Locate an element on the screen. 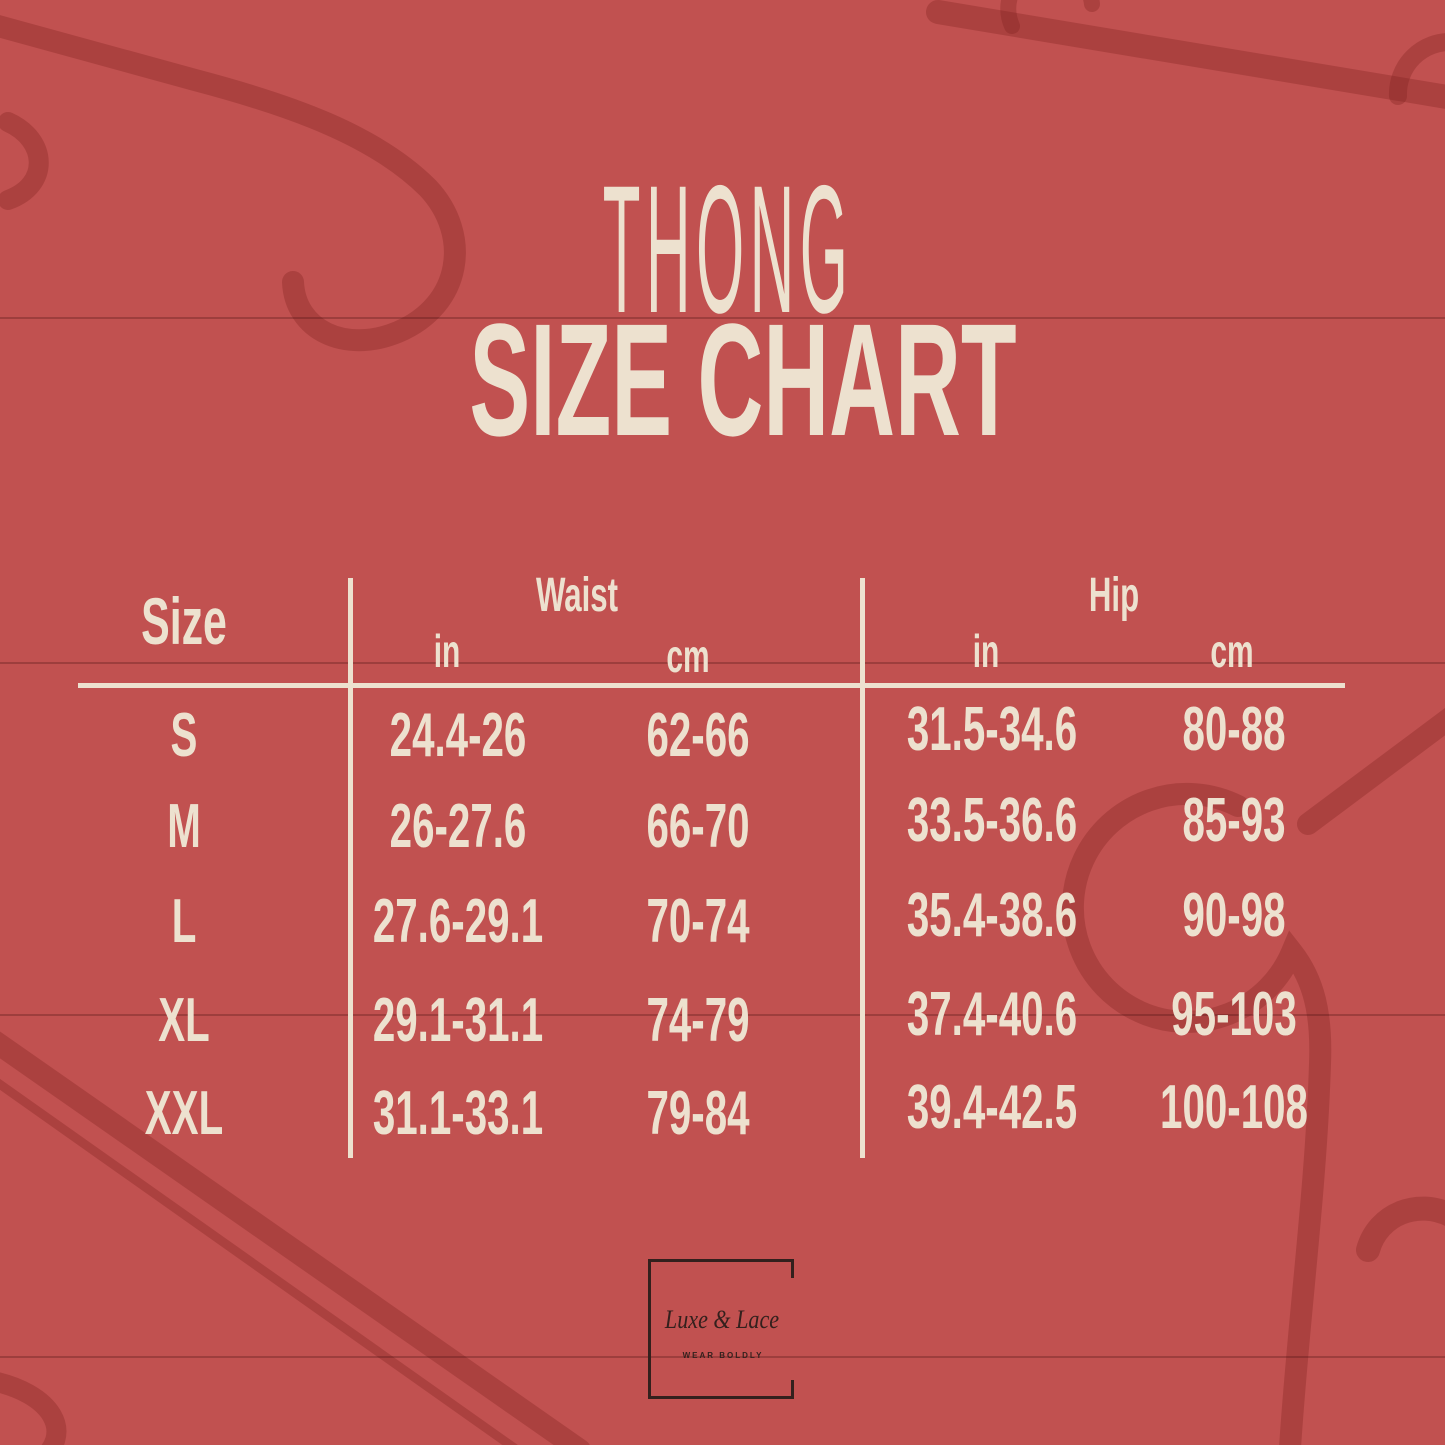 This screenshot has height=1445, width=1445. row-m-hip-in: 33.5-36.6 is located at coordinates (992, 820).